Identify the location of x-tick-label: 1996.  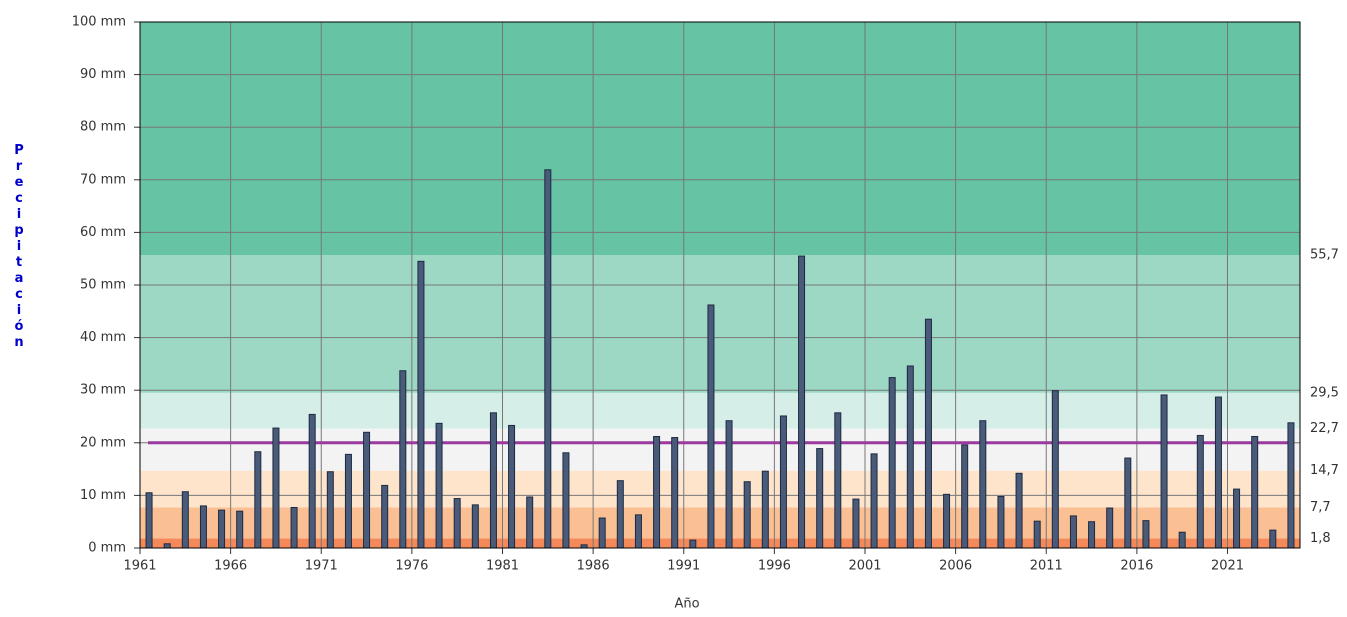
(774, 566).